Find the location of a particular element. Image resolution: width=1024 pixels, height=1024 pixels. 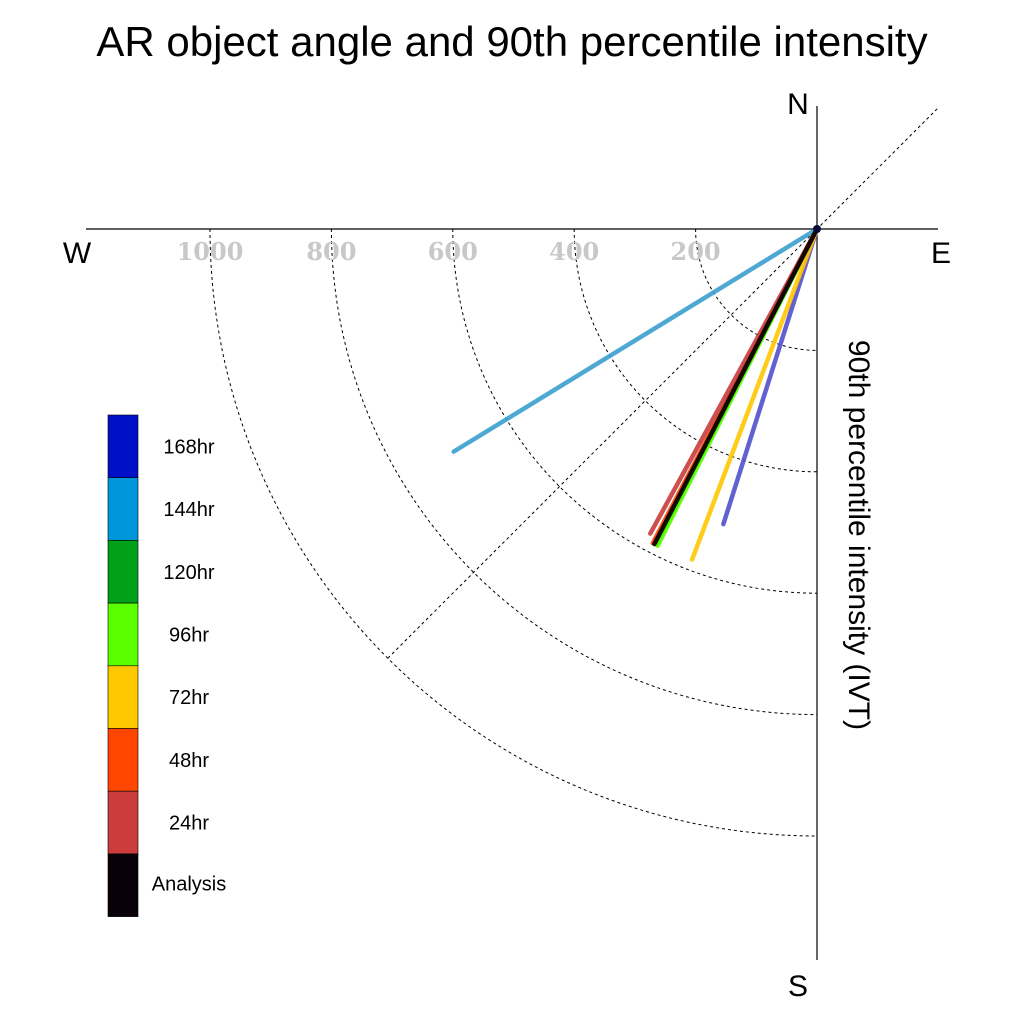

legend-label-120hr: 120hr is located at coordinates (188, 573).